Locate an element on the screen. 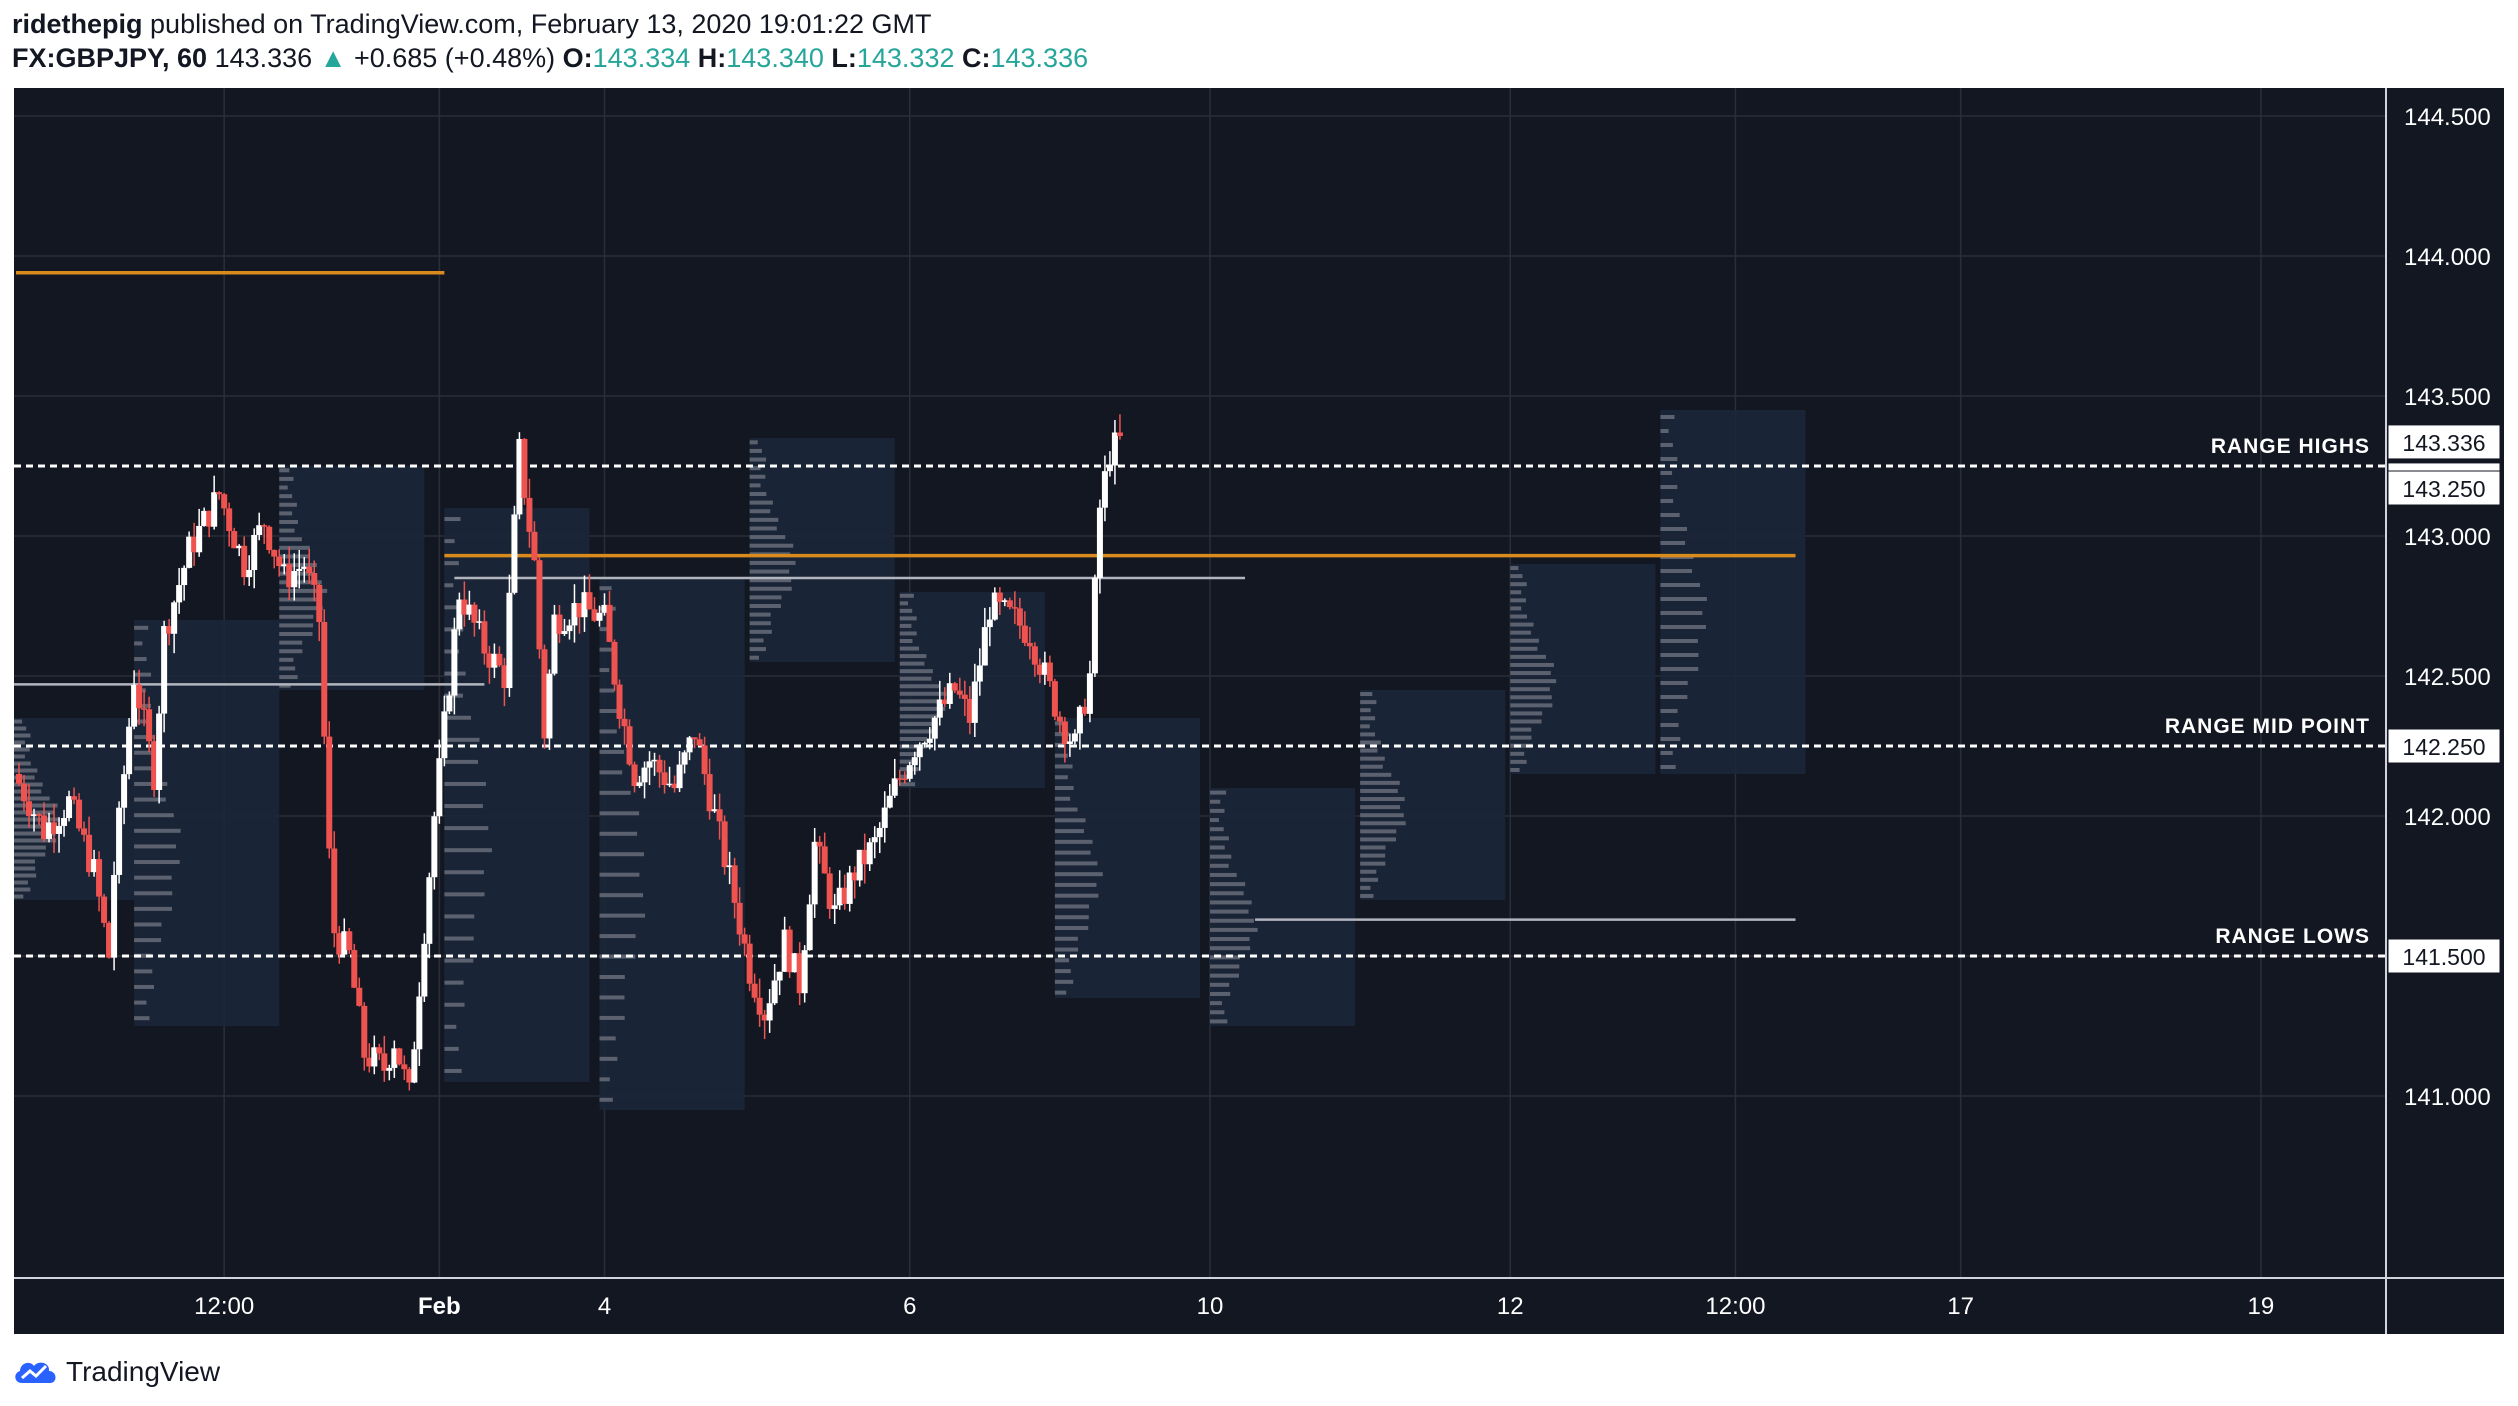  open-label: O: is located at coordinates (577, 58).